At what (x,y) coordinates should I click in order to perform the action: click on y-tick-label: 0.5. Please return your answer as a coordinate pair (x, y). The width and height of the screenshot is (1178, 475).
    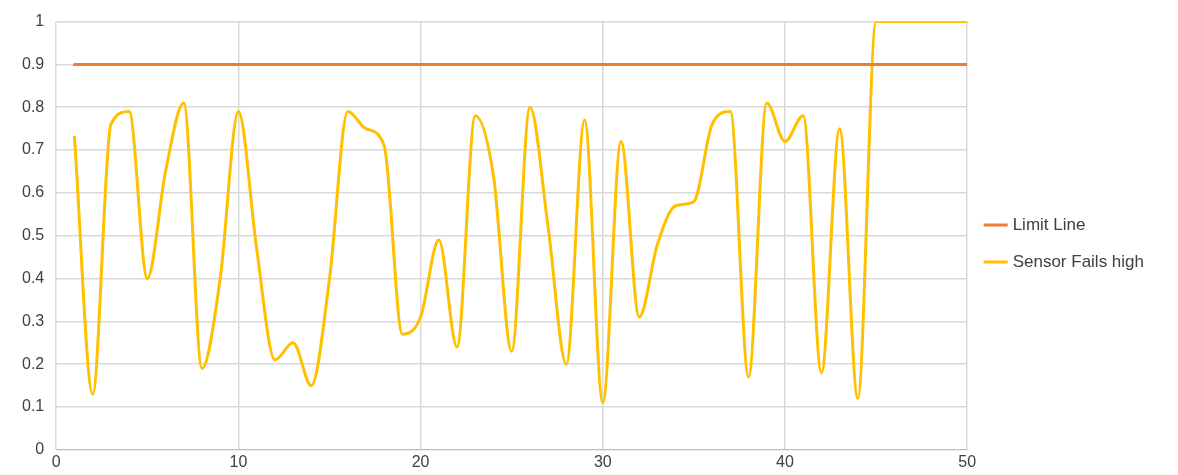
    Looking at the image, I should click on (33, 235).